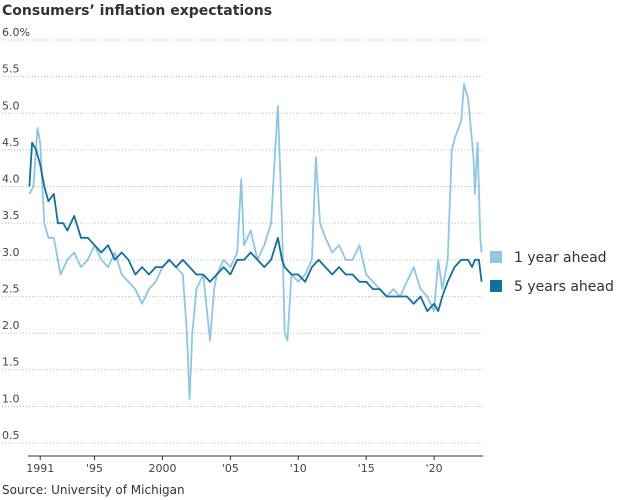  Describe the element at coordinates (94, 468) in the screenshot. I see `x-tick-label: '95` at that location.